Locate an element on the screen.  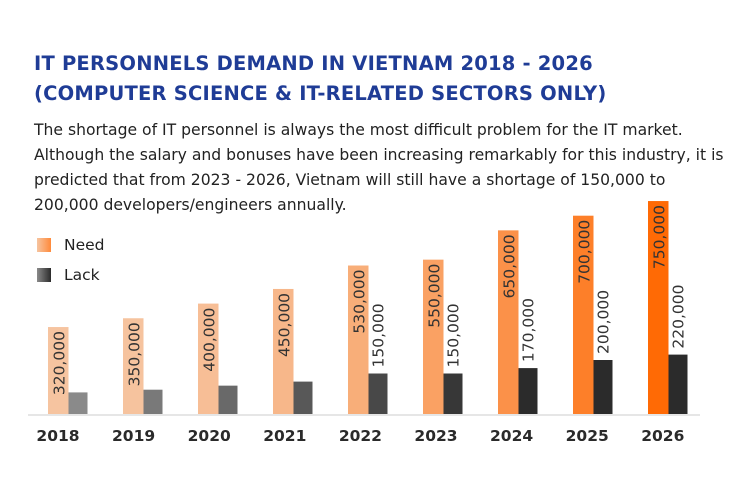
bar-lack-2022 is located at coordinates (378, 393).